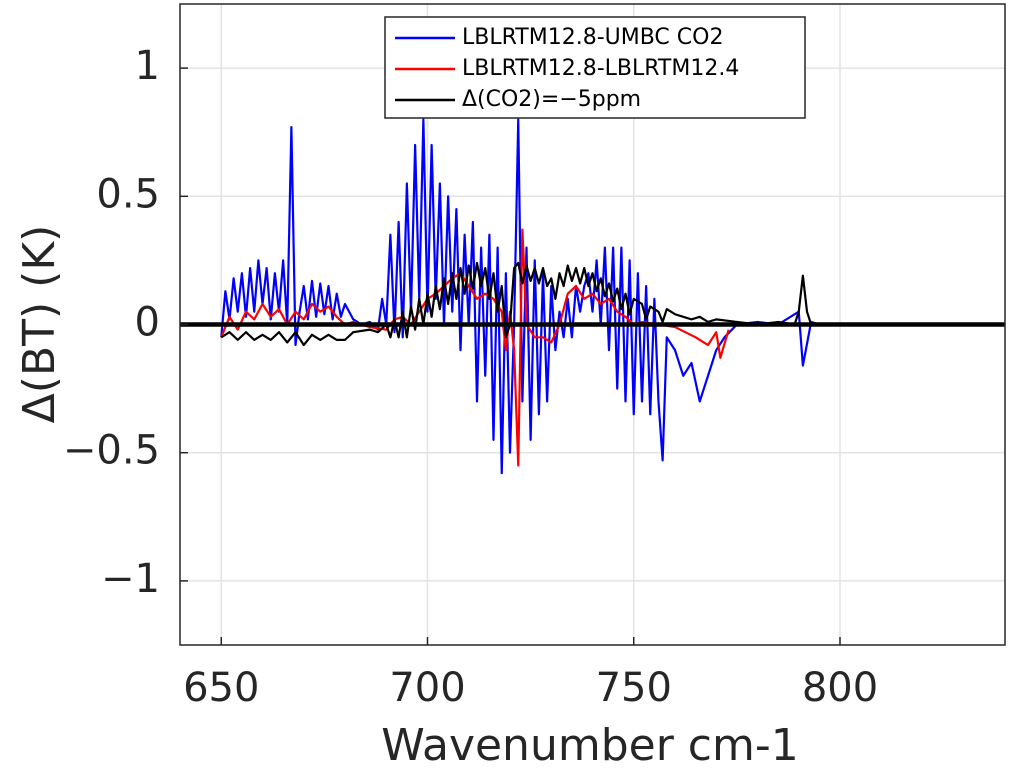  What do you see at coordinates (39, 324) in the screenshot?
I see `y-axis-label: Δ(BT) (K)` at bounding box center [39, 324].